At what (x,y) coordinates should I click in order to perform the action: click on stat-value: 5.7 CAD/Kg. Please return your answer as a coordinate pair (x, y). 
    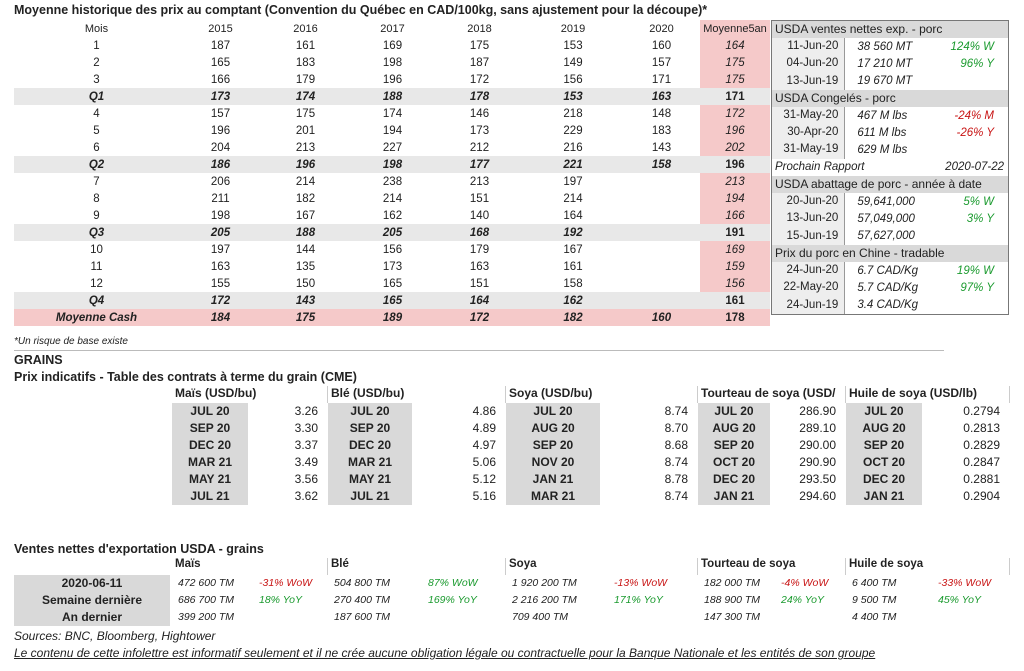
    Looking at the image, I should click on (888, 287).